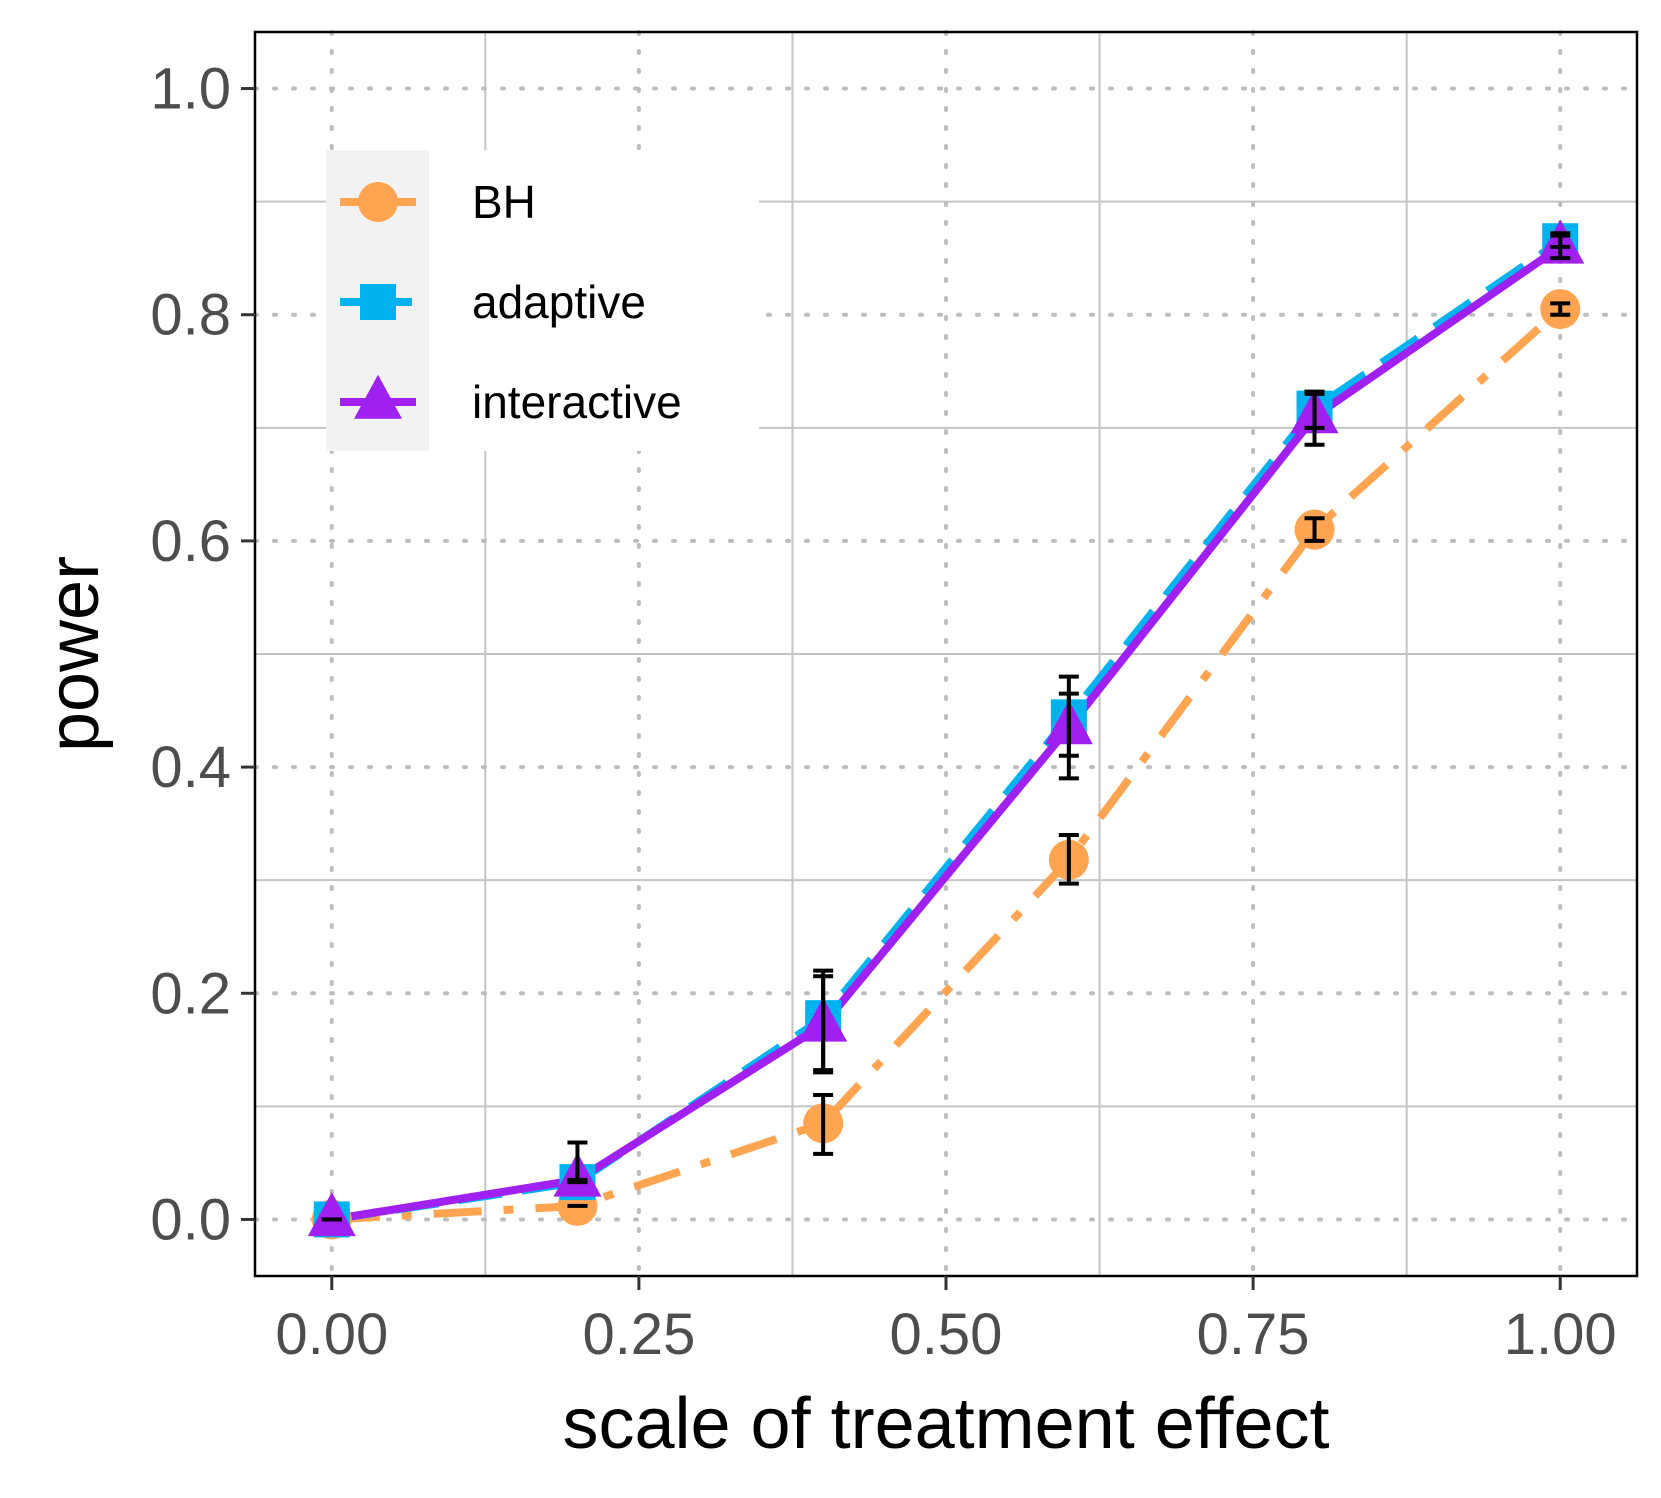 The height and width of the screenshot is (1498, 1661). Describe the element at coordinates (190, 89) in the screenshot. I see `y-tick-label: 1.0` at that location.